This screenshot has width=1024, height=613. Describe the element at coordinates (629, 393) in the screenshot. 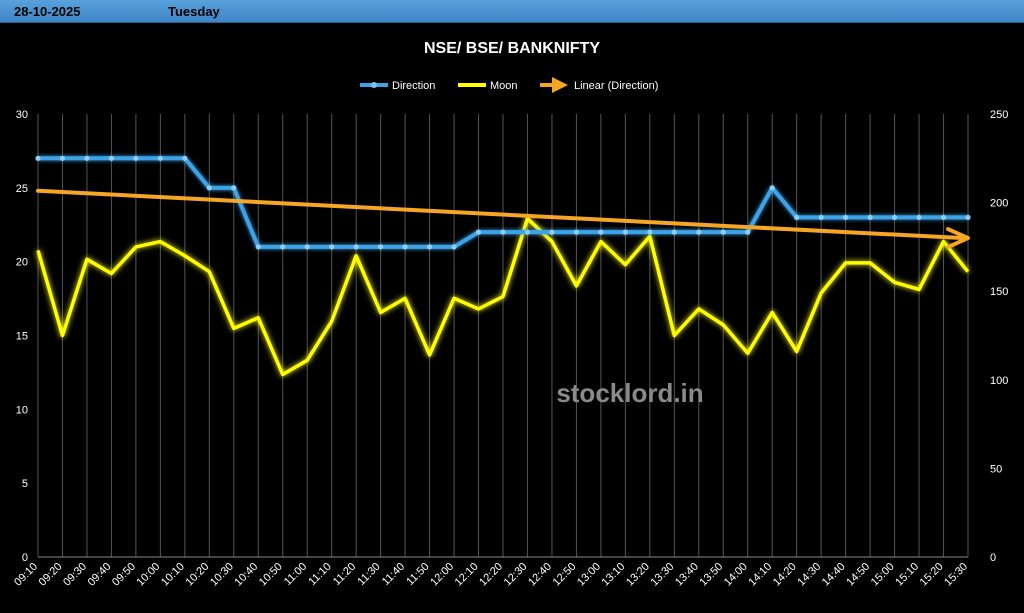

I see `watermark: stocklord.in` at that location.